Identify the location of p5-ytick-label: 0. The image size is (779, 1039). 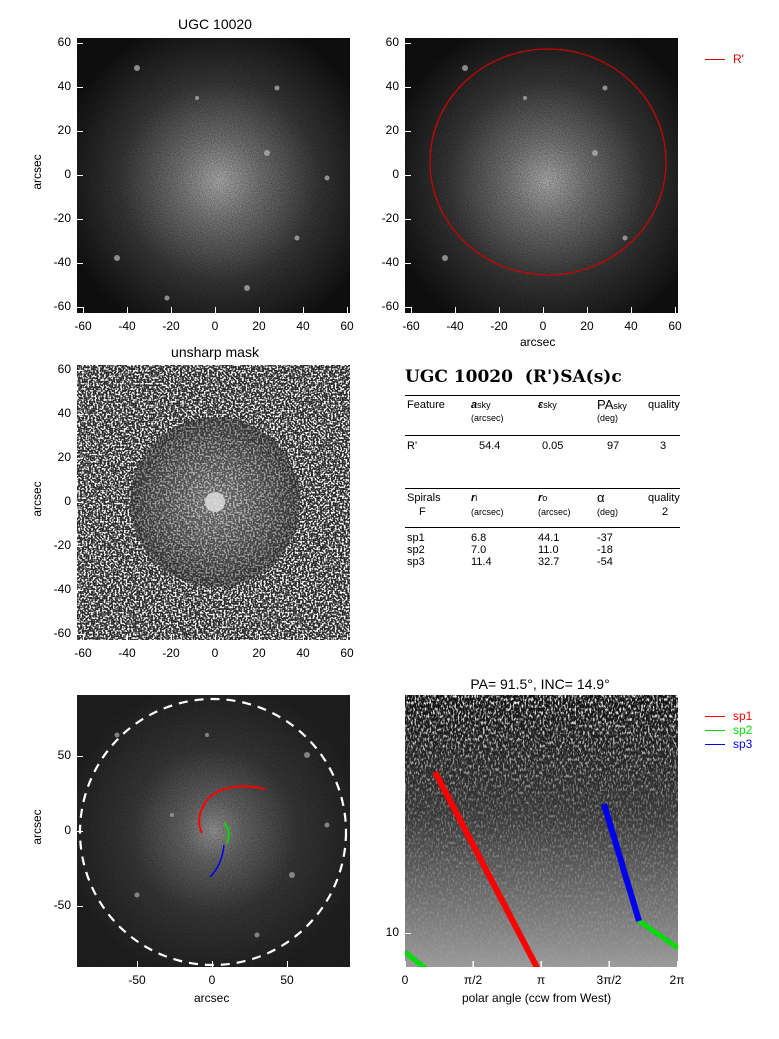
(67, 830).